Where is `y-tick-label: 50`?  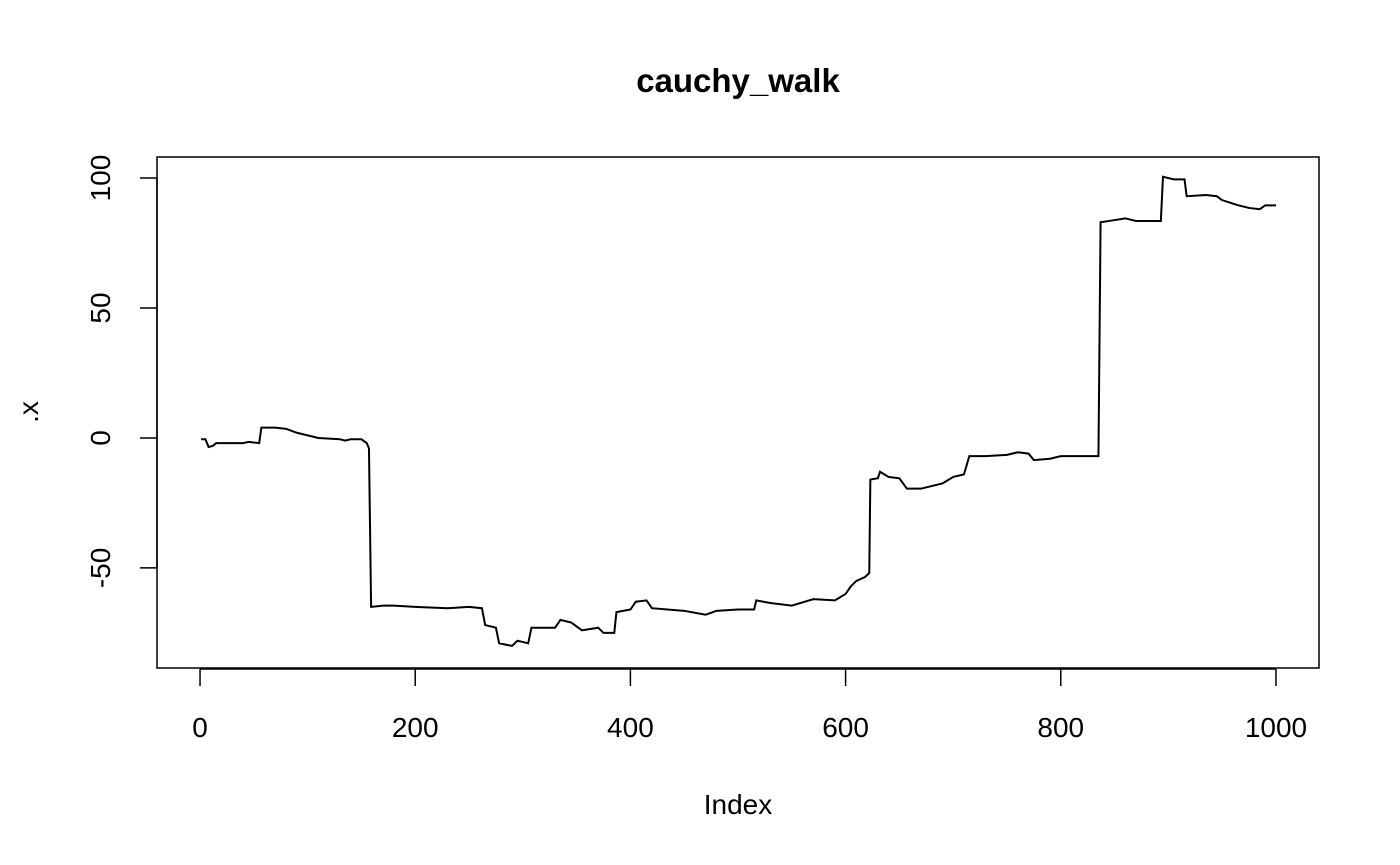
y-tick-label: 50 is located at coordinates (100, 307).